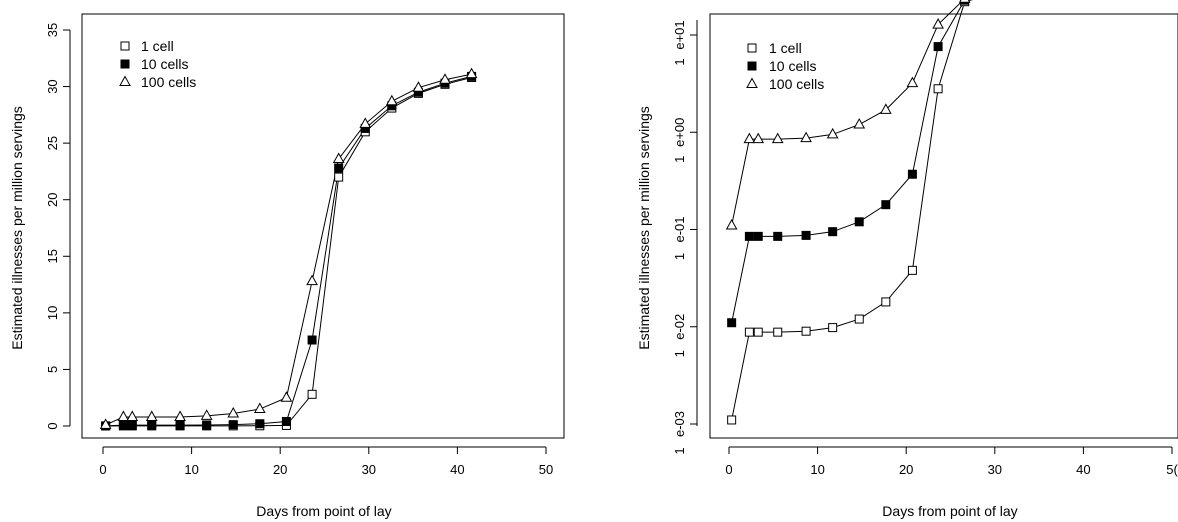  I want to click on x-tick-label: 50, so click(546, 469).